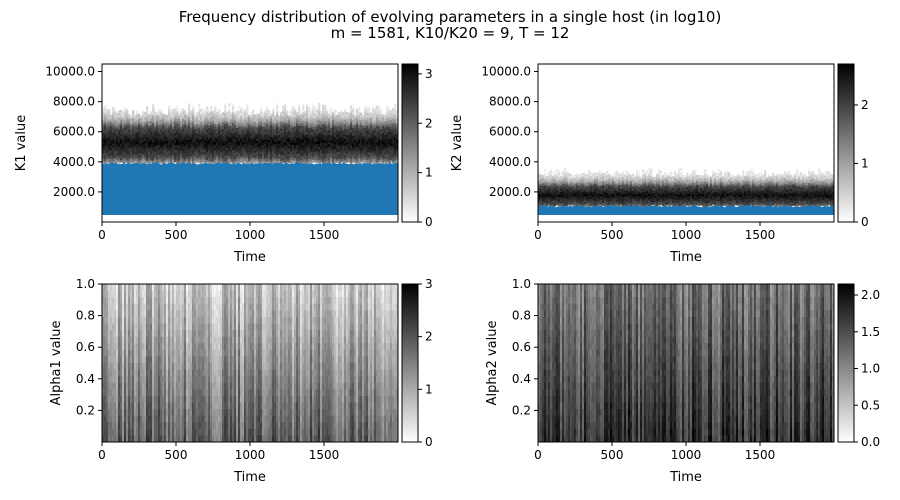 This screenshot has width=900, height=500. What do you see at coordinates (74, 192) in the screenshot?
I see `y-tick-label: 2000.0` at bounding box center [74, 192].